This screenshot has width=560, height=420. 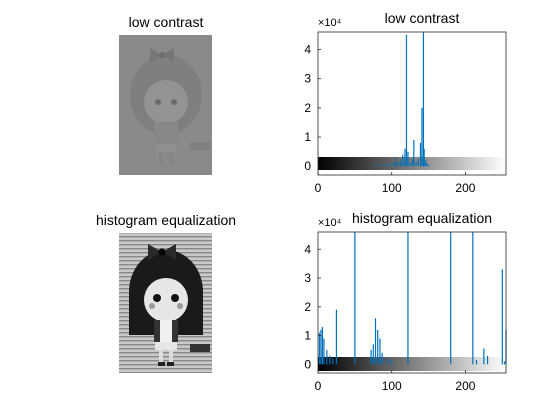 I want to click on chart-title: low contrast, so click(x=422, y=18).